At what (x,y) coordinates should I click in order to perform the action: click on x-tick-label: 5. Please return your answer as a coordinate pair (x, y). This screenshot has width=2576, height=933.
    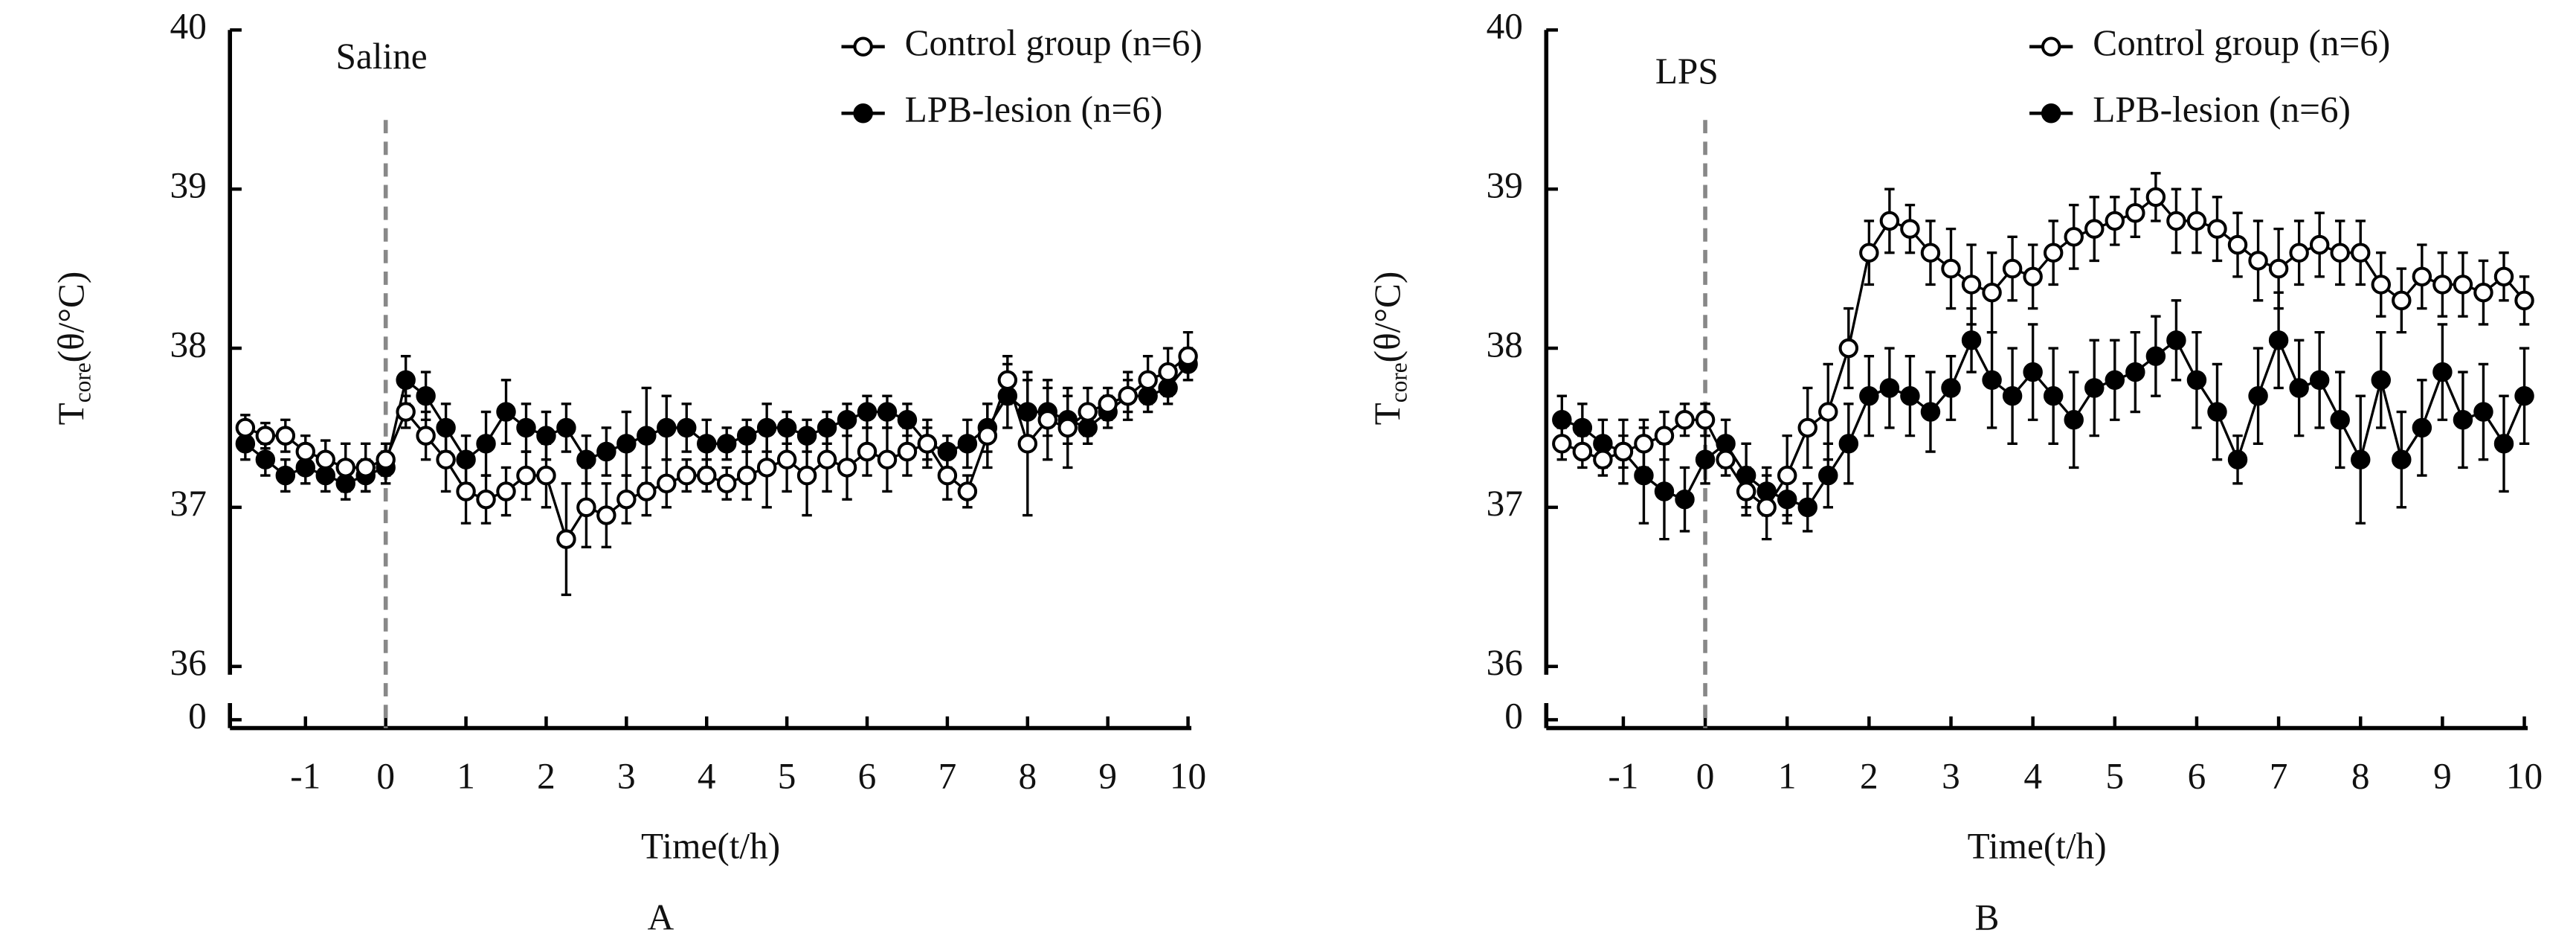
    Looking at the image, I should click on (2114, 775).